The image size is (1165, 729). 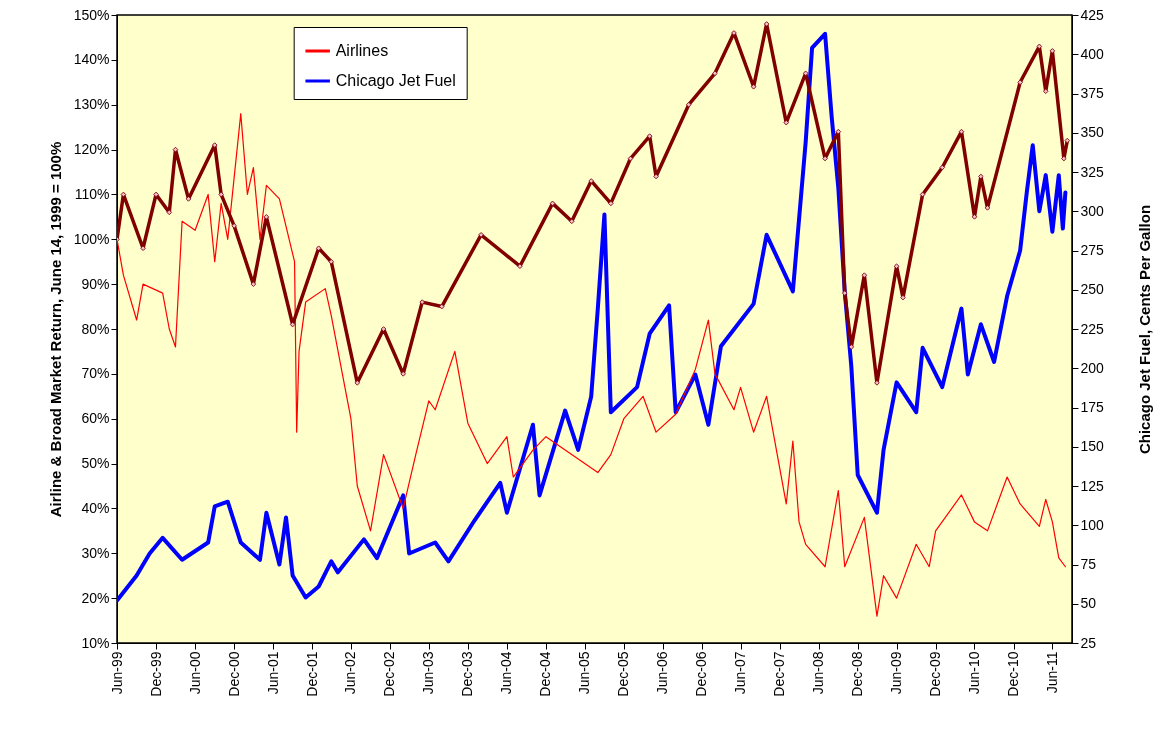 What do you see at coordinates (779, 674) in the screenshot?
I see `x-tick-label: Dec-07` at bounding box center [779, 674].